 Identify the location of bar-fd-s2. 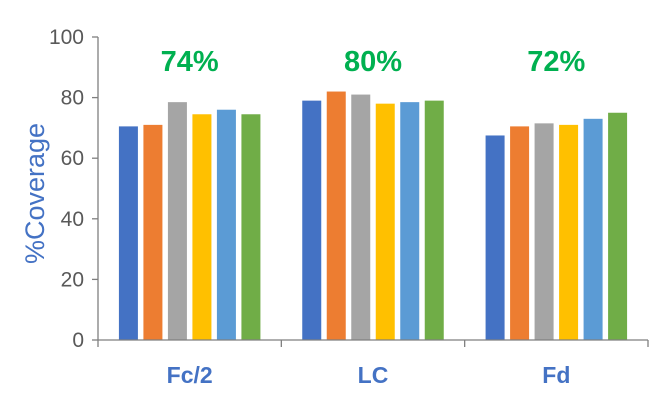
(520, 233).